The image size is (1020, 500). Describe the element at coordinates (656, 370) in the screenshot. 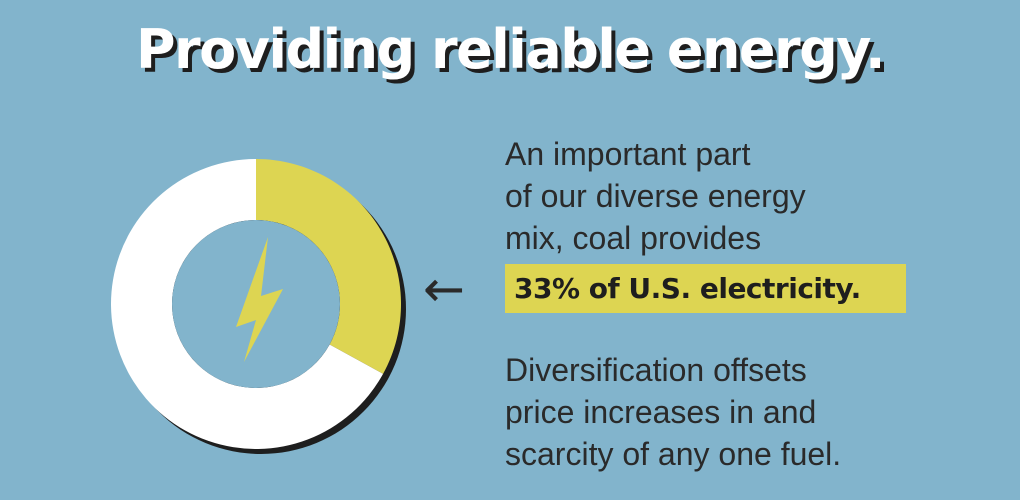

I see `footnote-line: Diversification offsets` at that location.